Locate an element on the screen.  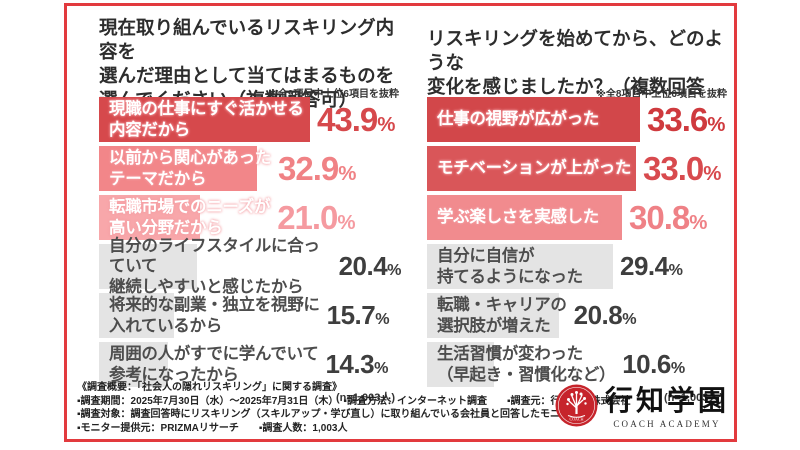
svg-text: COACH is located at coordinates (576, 419).